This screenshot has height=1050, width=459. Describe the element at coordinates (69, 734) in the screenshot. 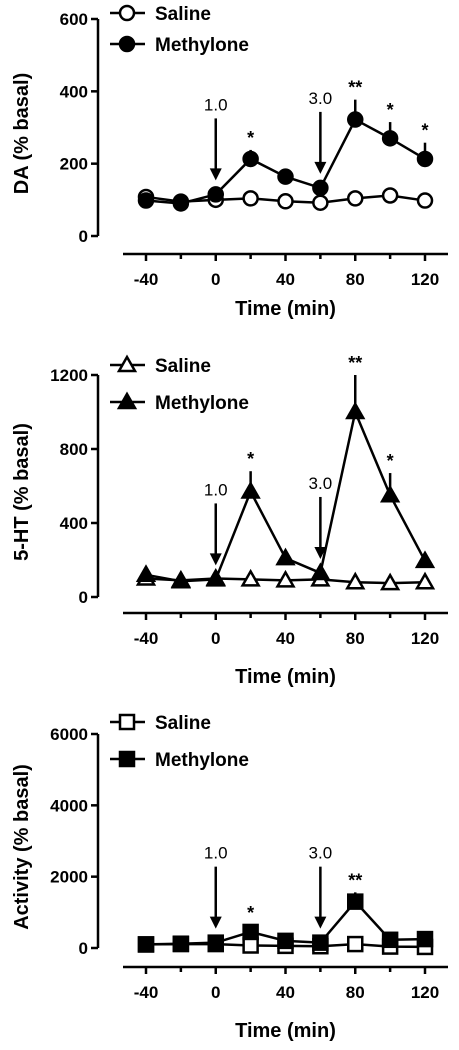

I see `y-tick-label: 6000` at that location.